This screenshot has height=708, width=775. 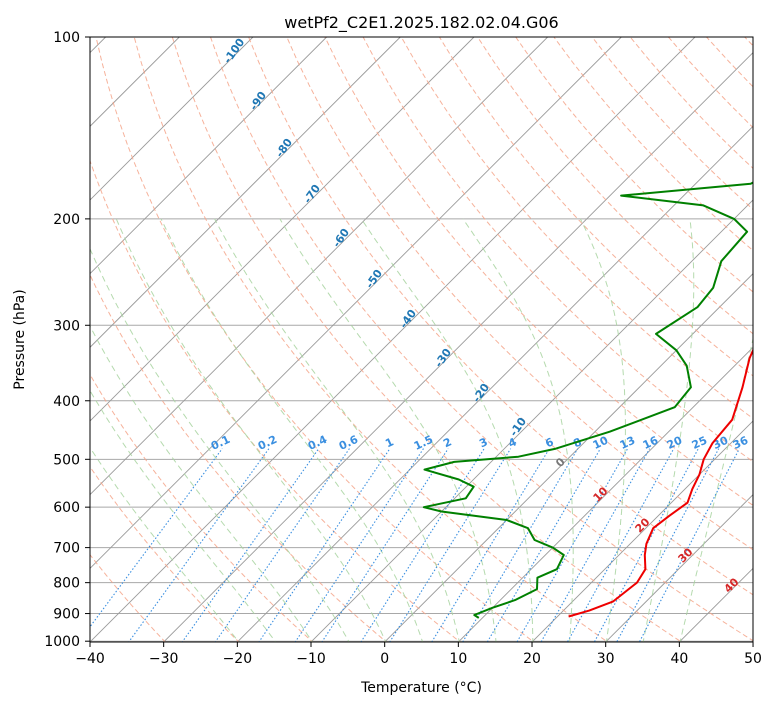 I want to click on x-tick-label: 30, so click(x=606, y=659).